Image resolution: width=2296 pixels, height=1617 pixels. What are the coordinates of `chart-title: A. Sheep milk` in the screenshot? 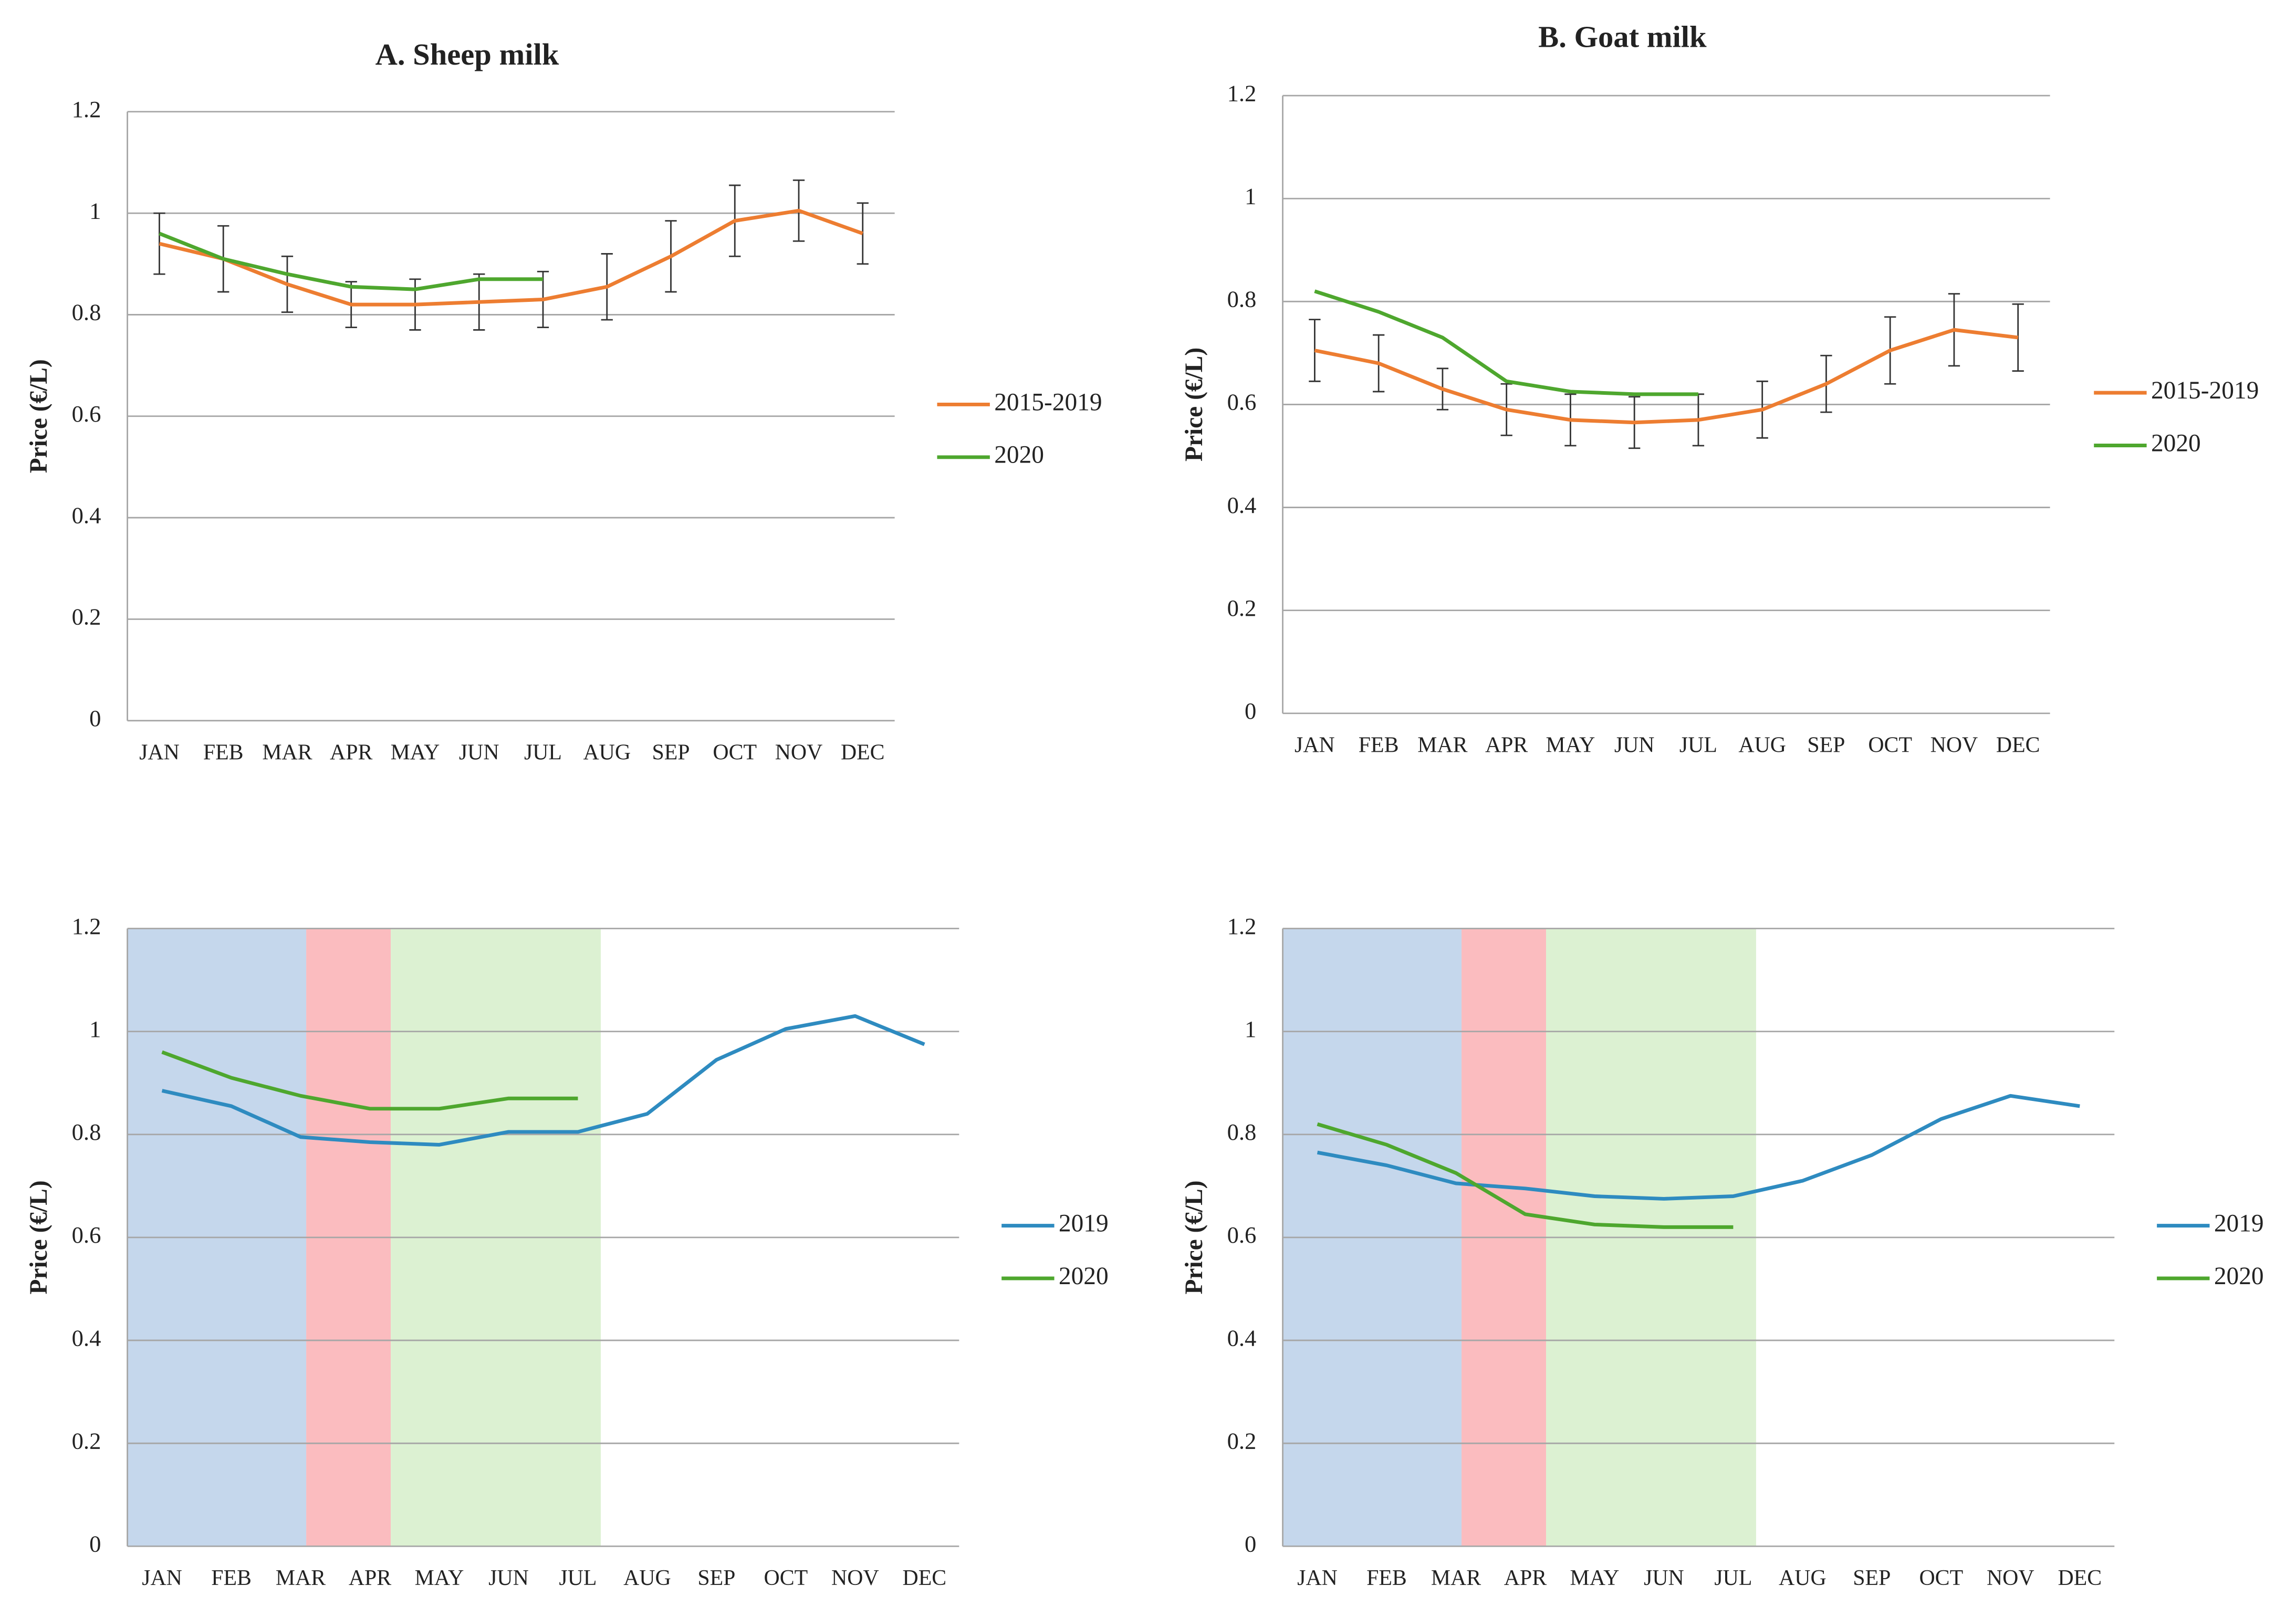 It's located at (467, 54).